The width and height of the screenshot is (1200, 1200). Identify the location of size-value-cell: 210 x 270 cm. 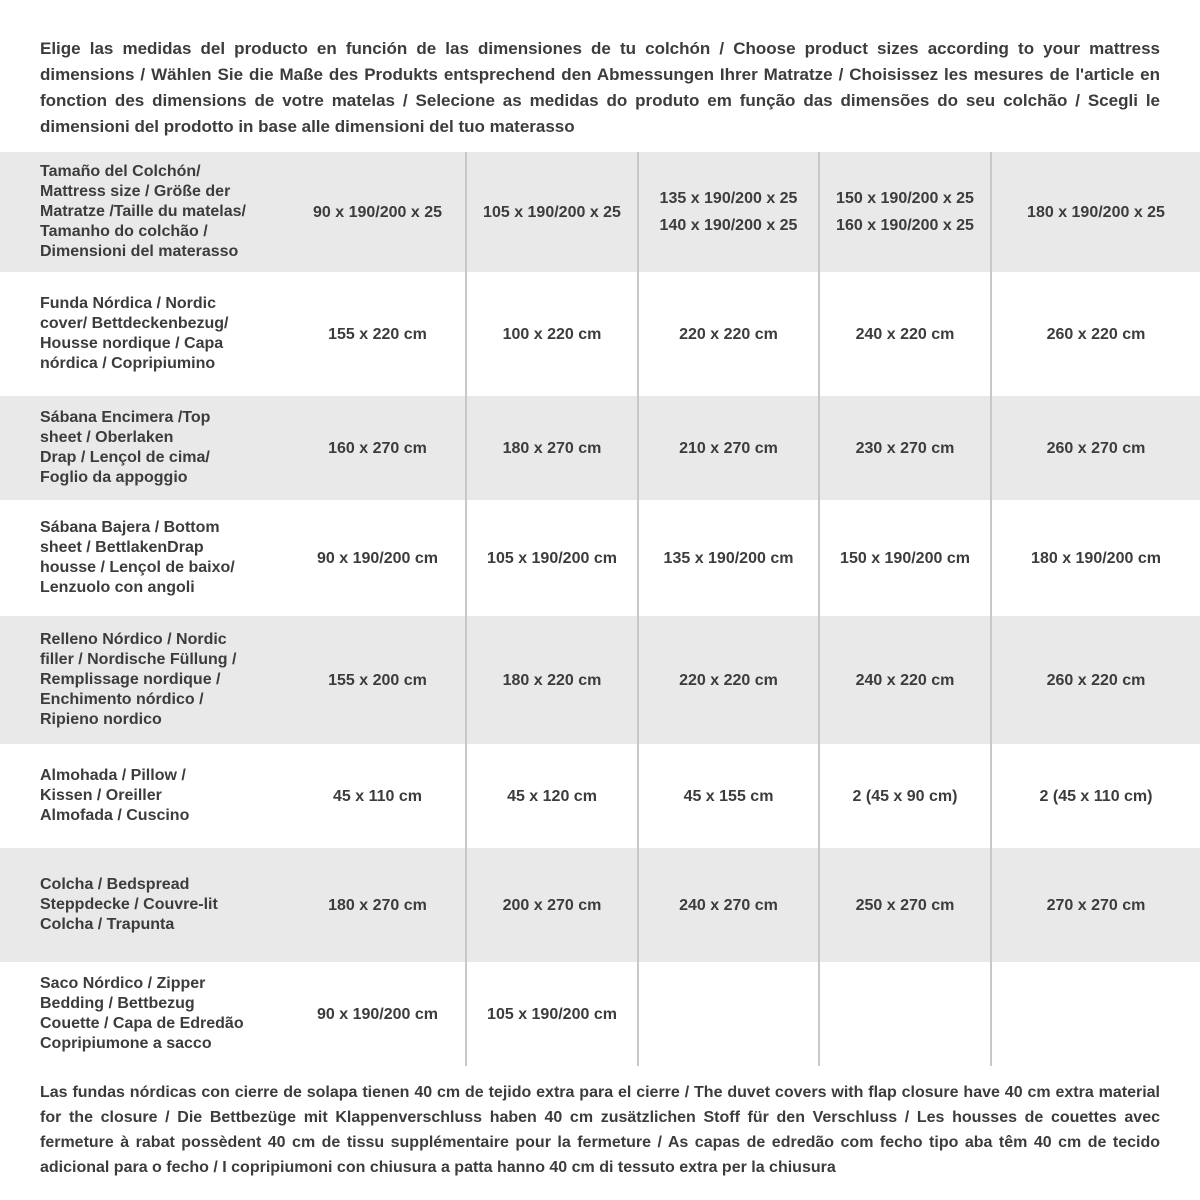
(727, 448).